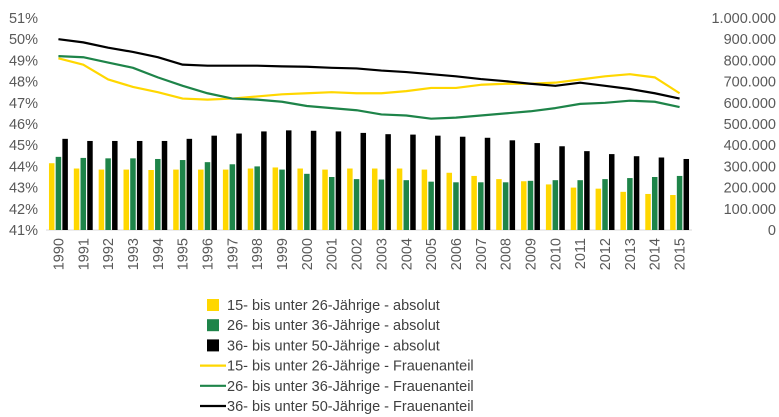  Describe the element at coordinates (382, 254) in the screenshot. I see `x-tick-label: 2003` at that location.